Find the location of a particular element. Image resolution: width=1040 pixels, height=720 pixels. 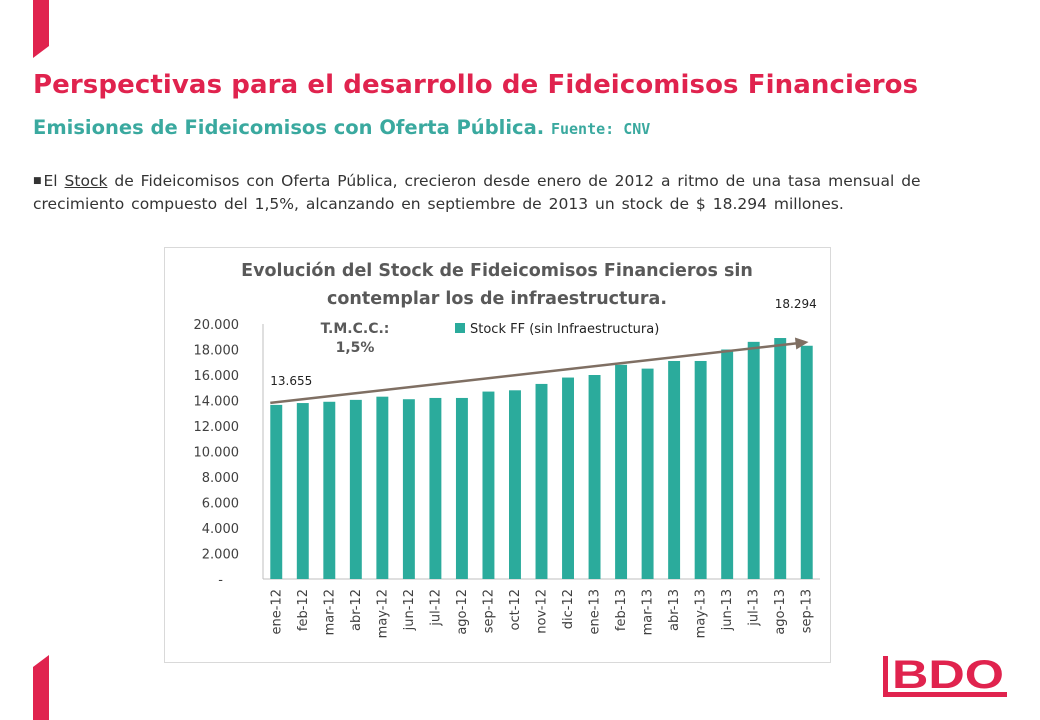

y-tick-label: 12.000 is located at coordinates (217, 427).